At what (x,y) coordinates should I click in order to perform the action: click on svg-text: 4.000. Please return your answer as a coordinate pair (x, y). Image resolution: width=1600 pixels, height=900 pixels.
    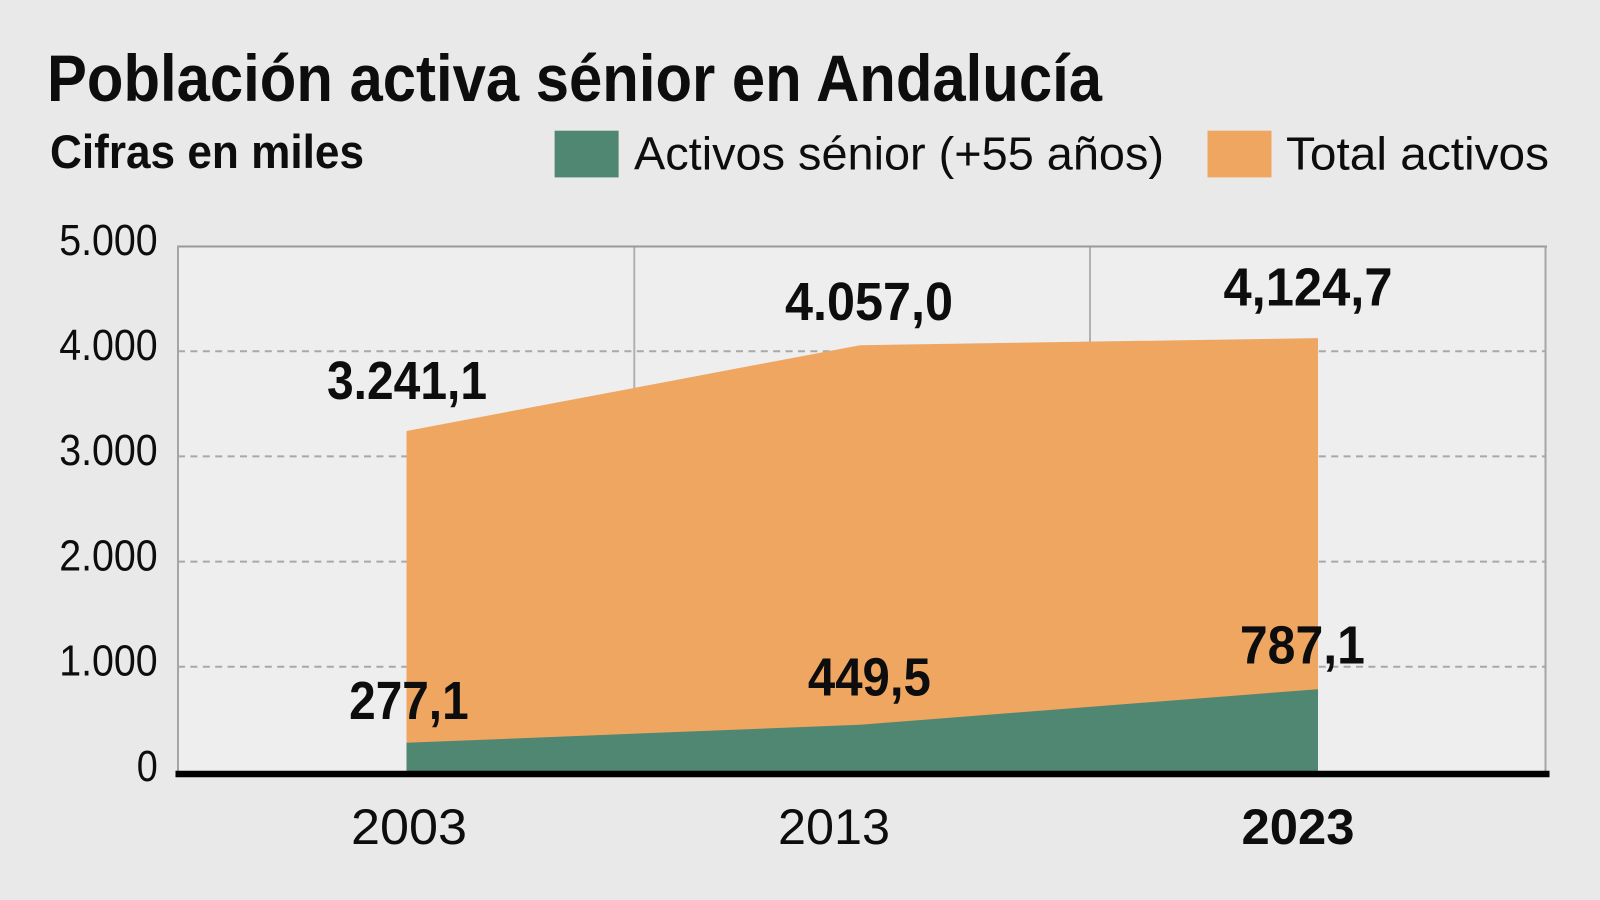
    Looking at the image, I should click on (108, 345).